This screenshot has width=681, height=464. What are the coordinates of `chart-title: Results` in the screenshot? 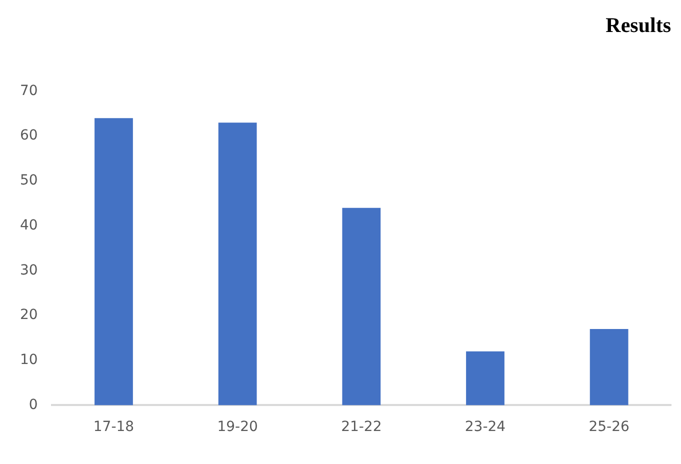 It's located at (638, 25).